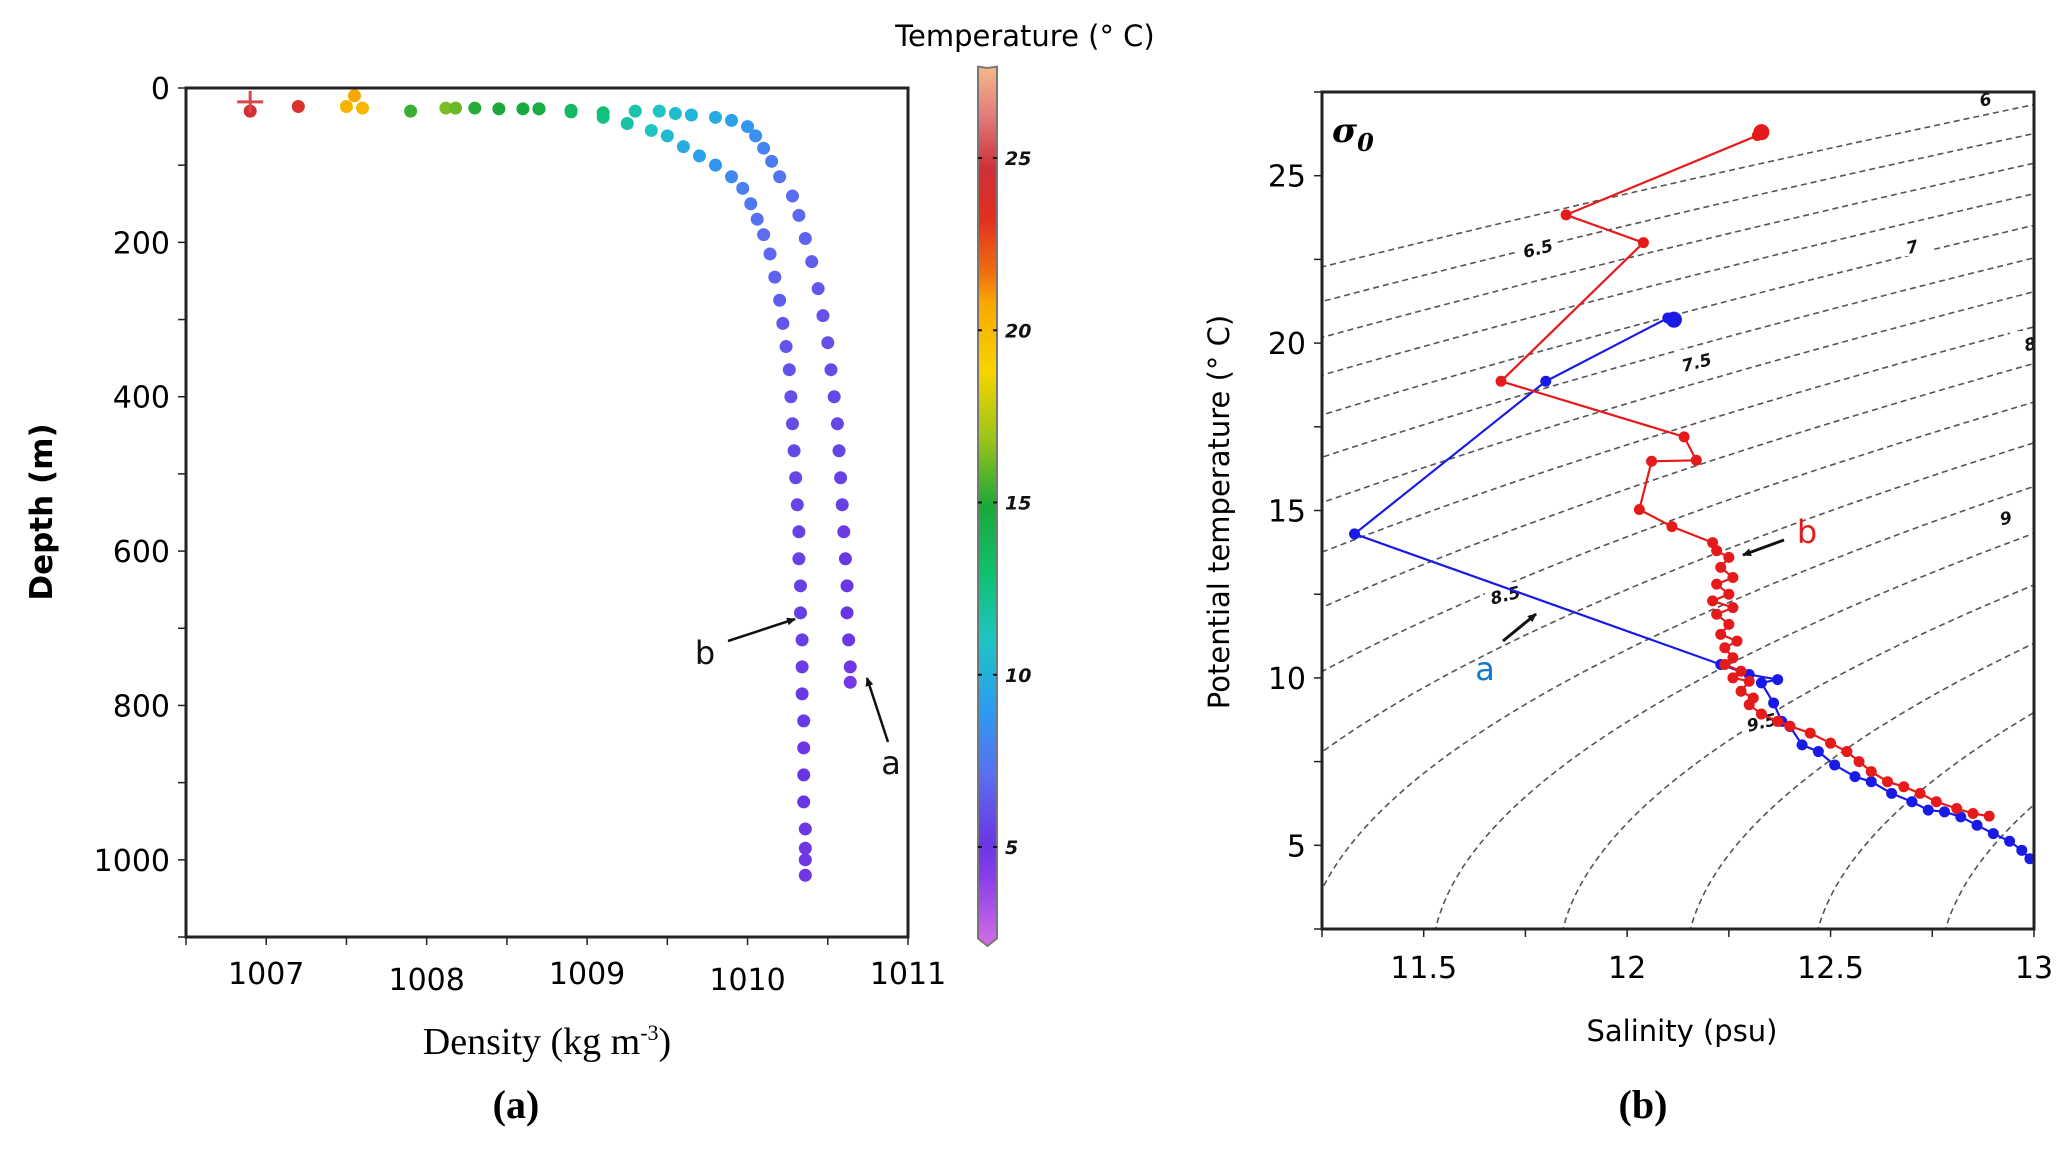 The width and height of the screenshot is (2067, 1150). Describe the element at coordinates (1779, 535) in the screenshot. I see `panel-b-annotation-b: b` at that location.